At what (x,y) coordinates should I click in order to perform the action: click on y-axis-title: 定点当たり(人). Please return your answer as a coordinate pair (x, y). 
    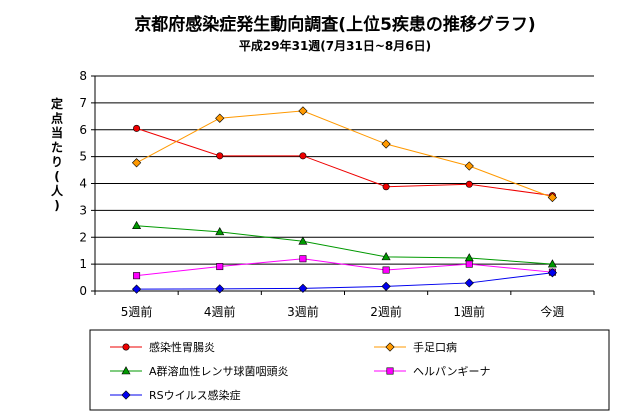
    Looking at the image, I should click on (57, 154).